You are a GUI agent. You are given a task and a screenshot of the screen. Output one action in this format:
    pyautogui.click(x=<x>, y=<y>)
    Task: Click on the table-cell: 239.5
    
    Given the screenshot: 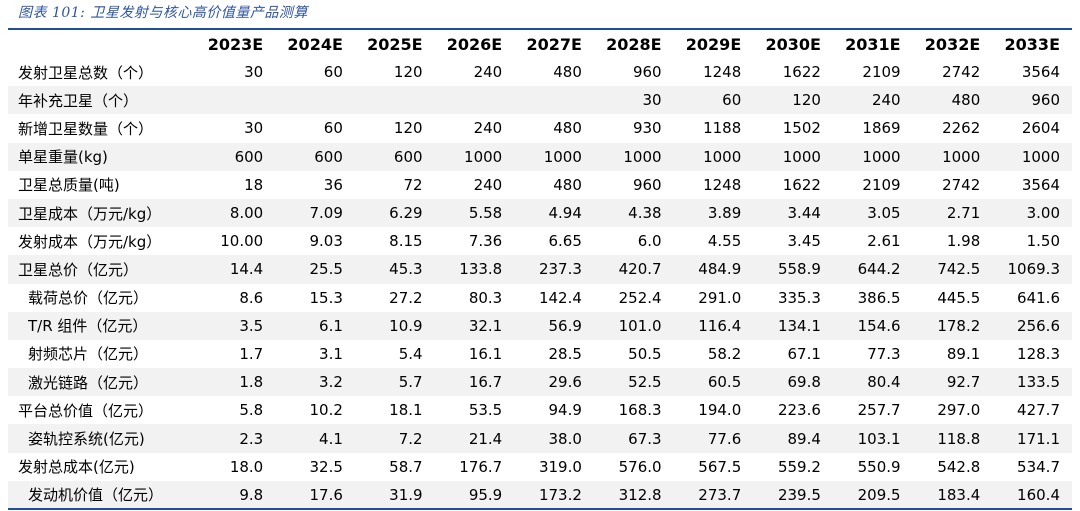 What is the action you would take?
    pyautogui.click(x=793, y=494)
    